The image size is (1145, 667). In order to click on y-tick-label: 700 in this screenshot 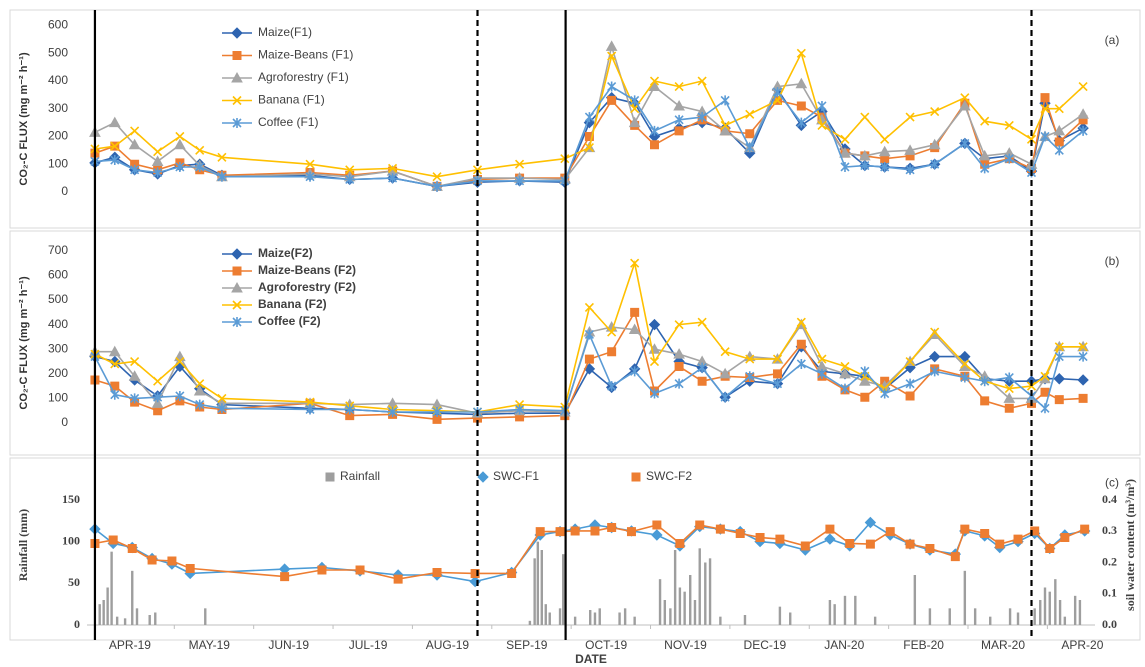, I will do `click(58, 250)`.